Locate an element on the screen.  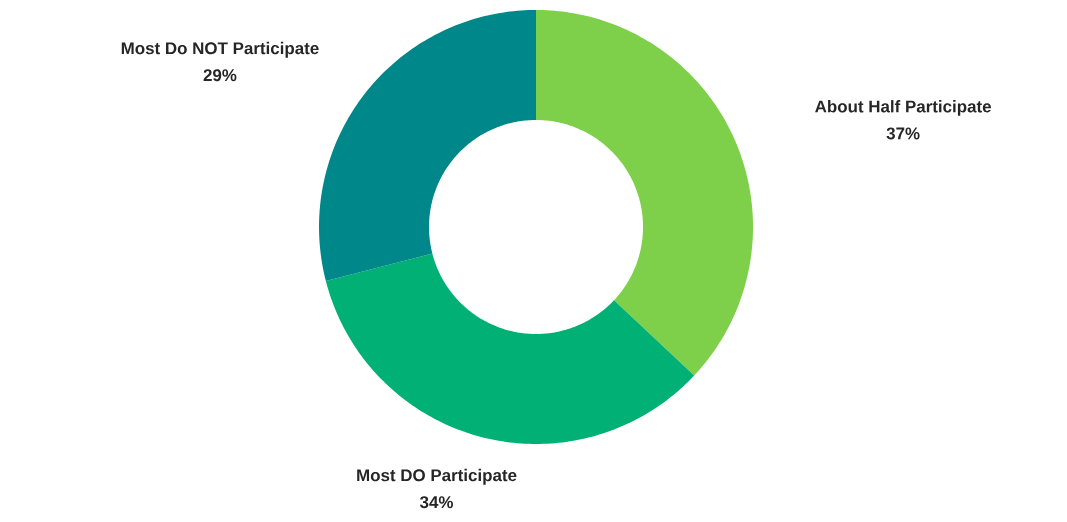
slice-label: Most Do NOT Participate is located at coordinates (220, 49).